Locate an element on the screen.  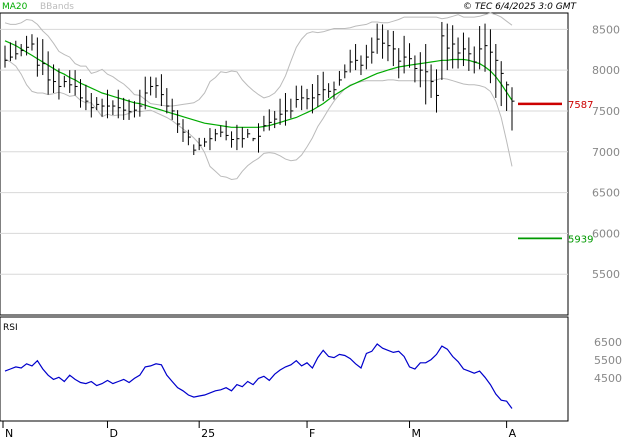
rsi-panel-title: RSI is located at coordinates (10, 328).